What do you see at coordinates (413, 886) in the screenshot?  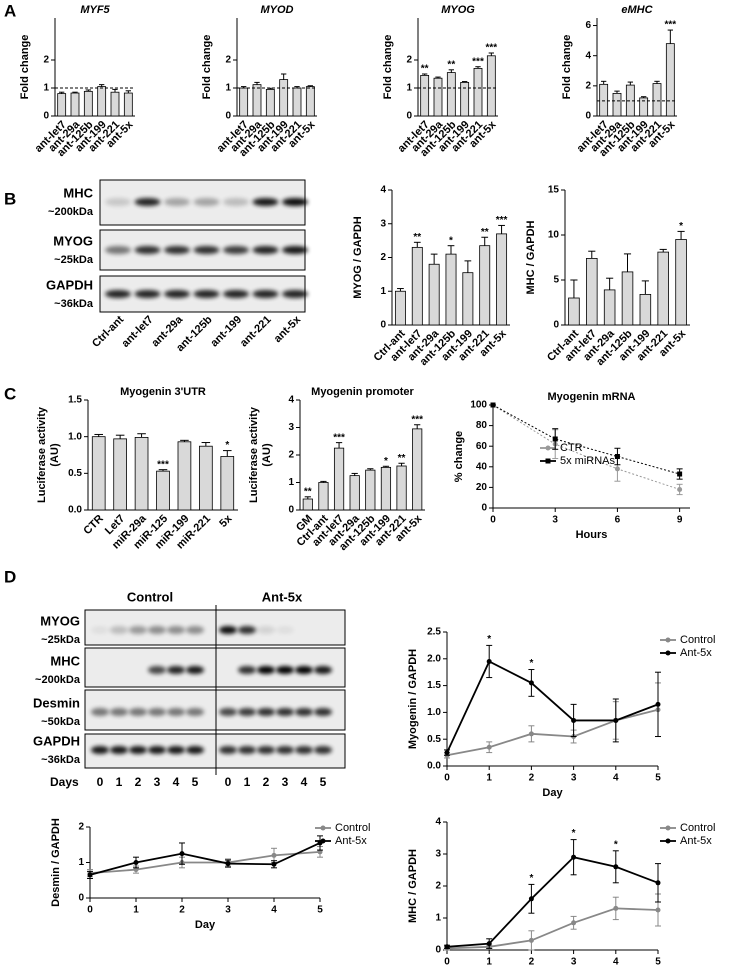 I see `y-axis-label: MHC / GAPDH` at bounding box center [413, 886].